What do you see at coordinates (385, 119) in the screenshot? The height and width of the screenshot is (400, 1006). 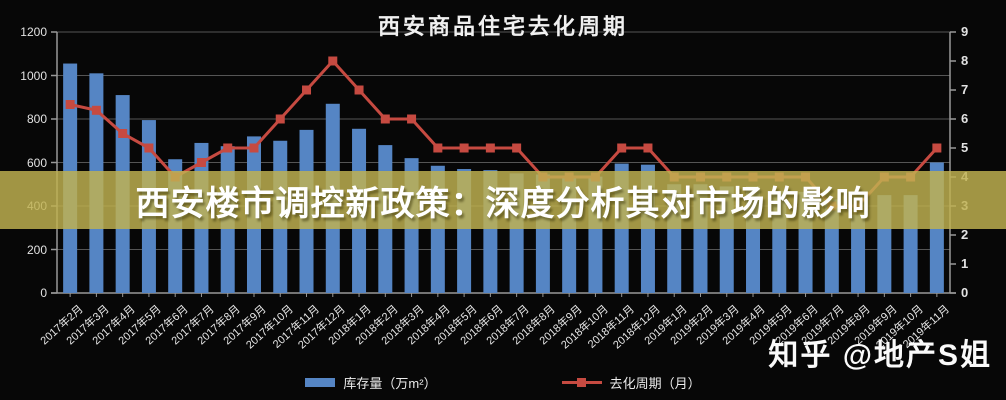 I see `marker-2018年2月` at bounding box center [385, 119].